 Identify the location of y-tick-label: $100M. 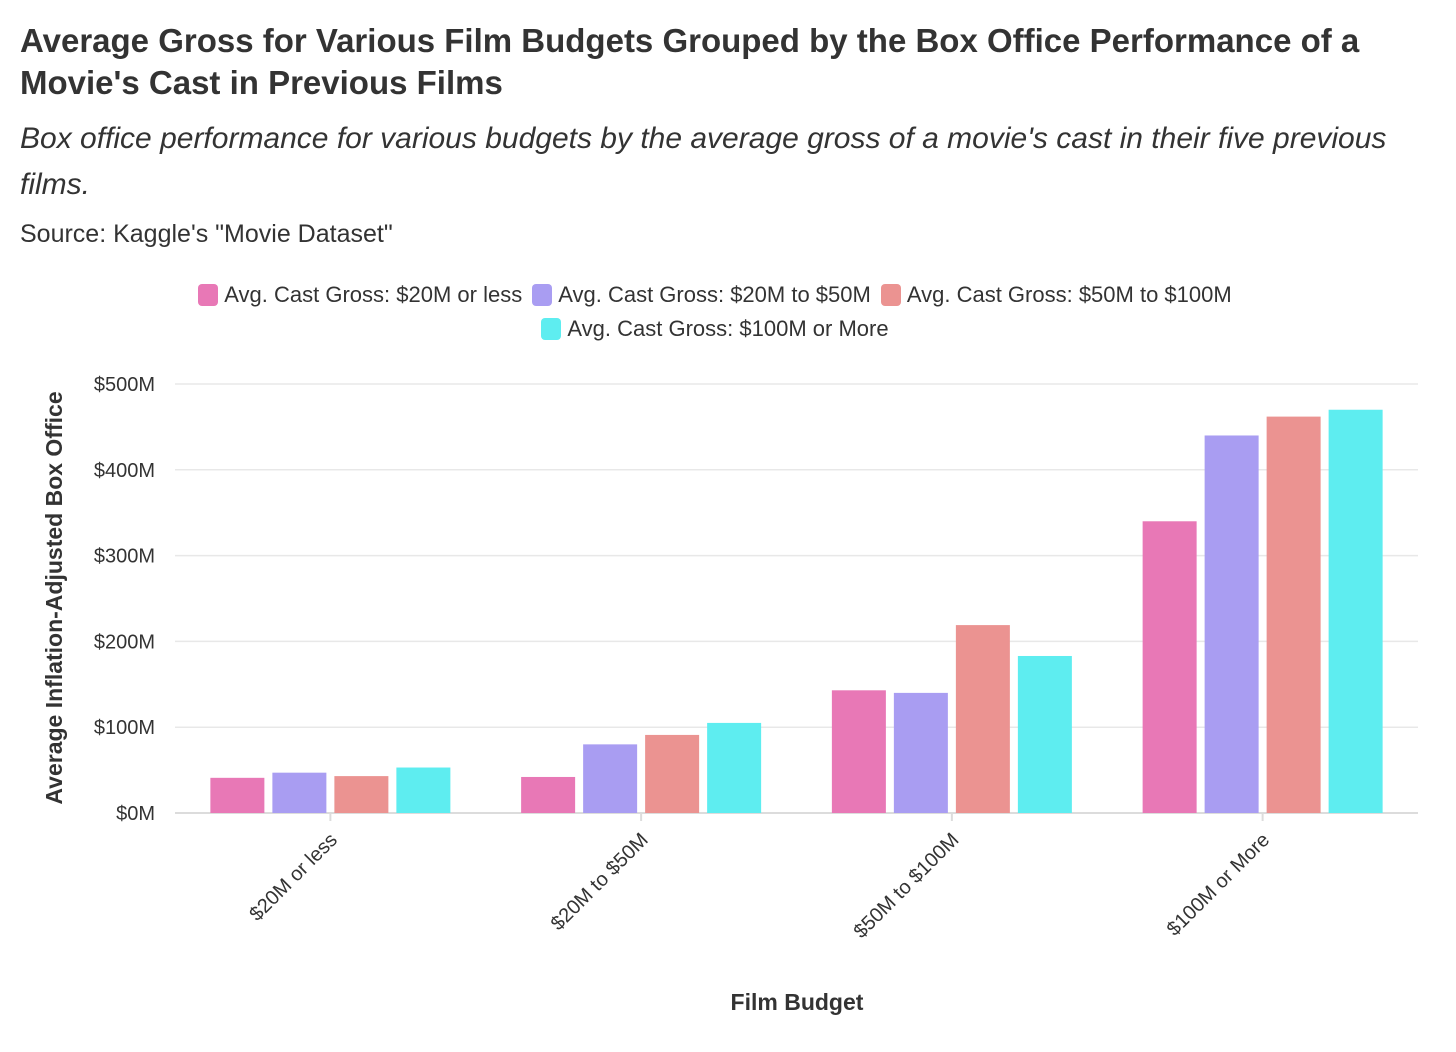
(124, 728).